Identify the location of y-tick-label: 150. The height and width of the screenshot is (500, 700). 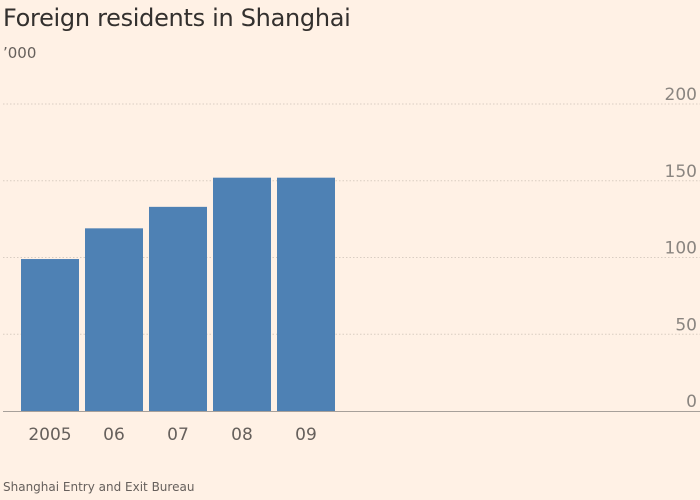
(681, 172).